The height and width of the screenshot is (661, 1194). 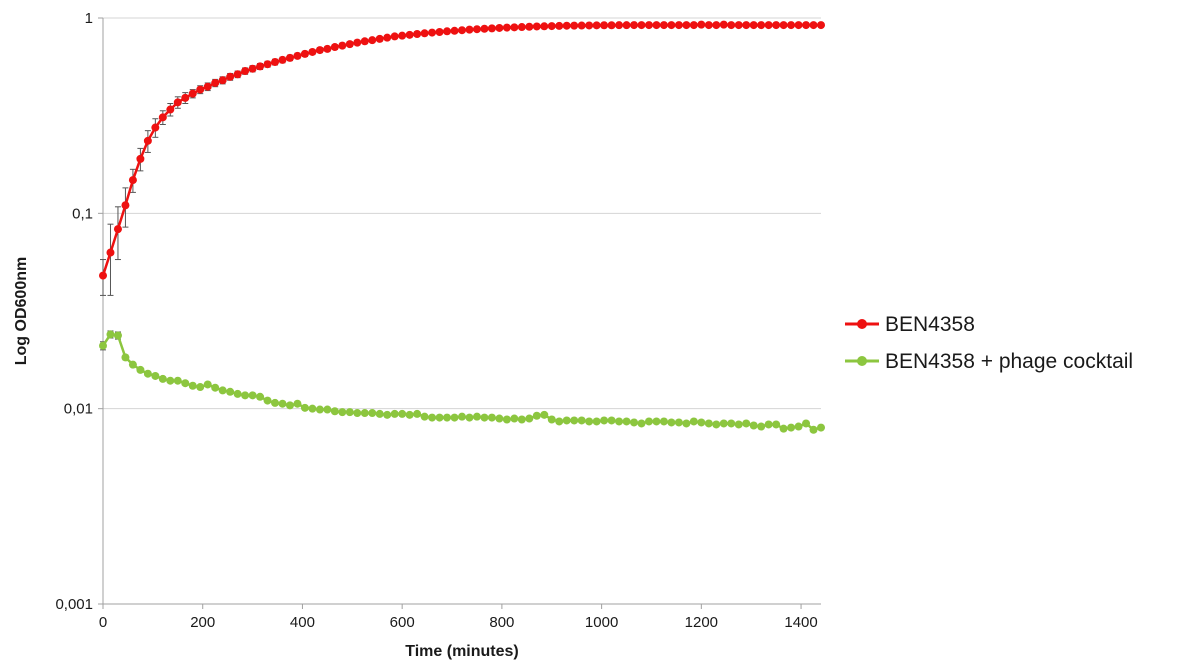 I want to click on y-tick-label: 0,1, so click(x=82, y=213).